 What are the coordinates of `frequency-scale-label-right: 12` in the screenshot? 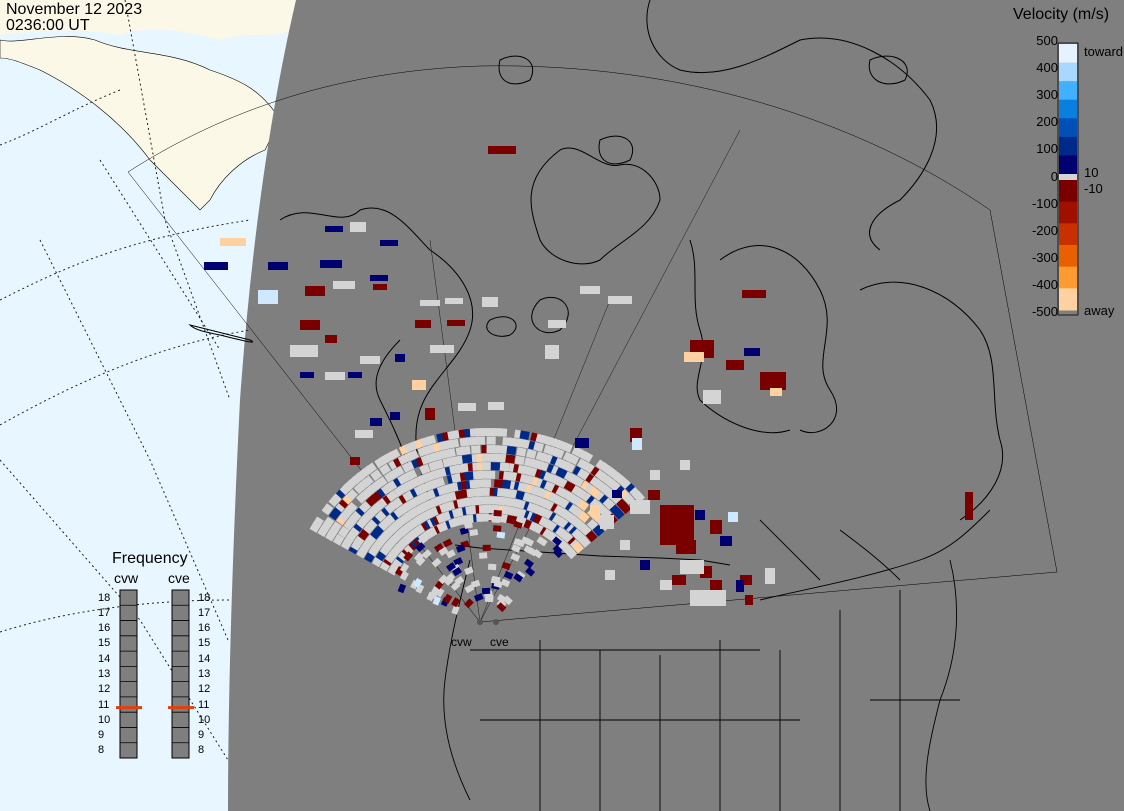 It's located at (204, 689).